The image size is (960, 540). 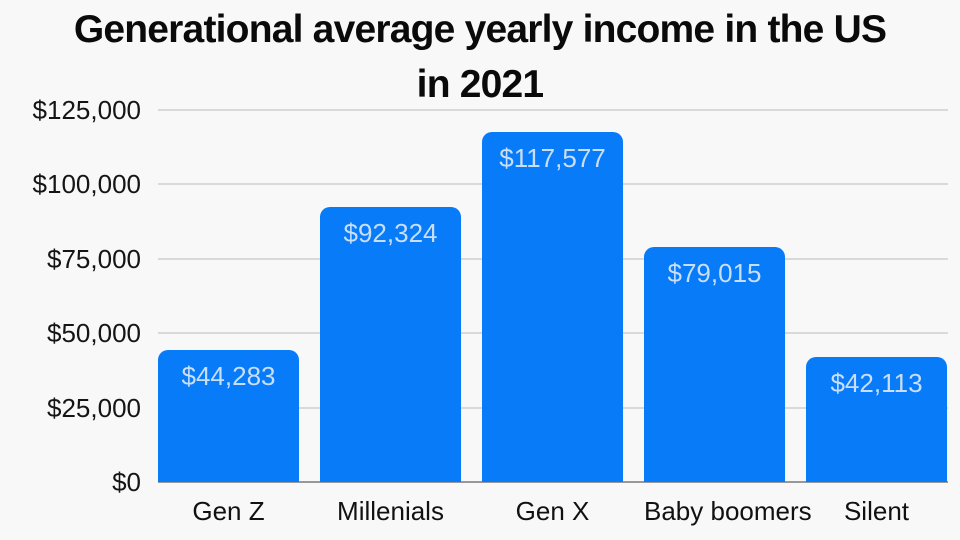 I want to click on y-axis-tick-label: $100,000, so click(x=86, y=184).